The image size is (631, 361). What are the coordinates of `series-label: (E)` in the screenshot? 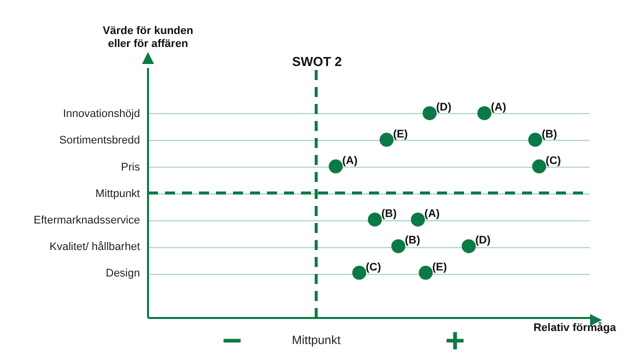 It's located at (440, 267).